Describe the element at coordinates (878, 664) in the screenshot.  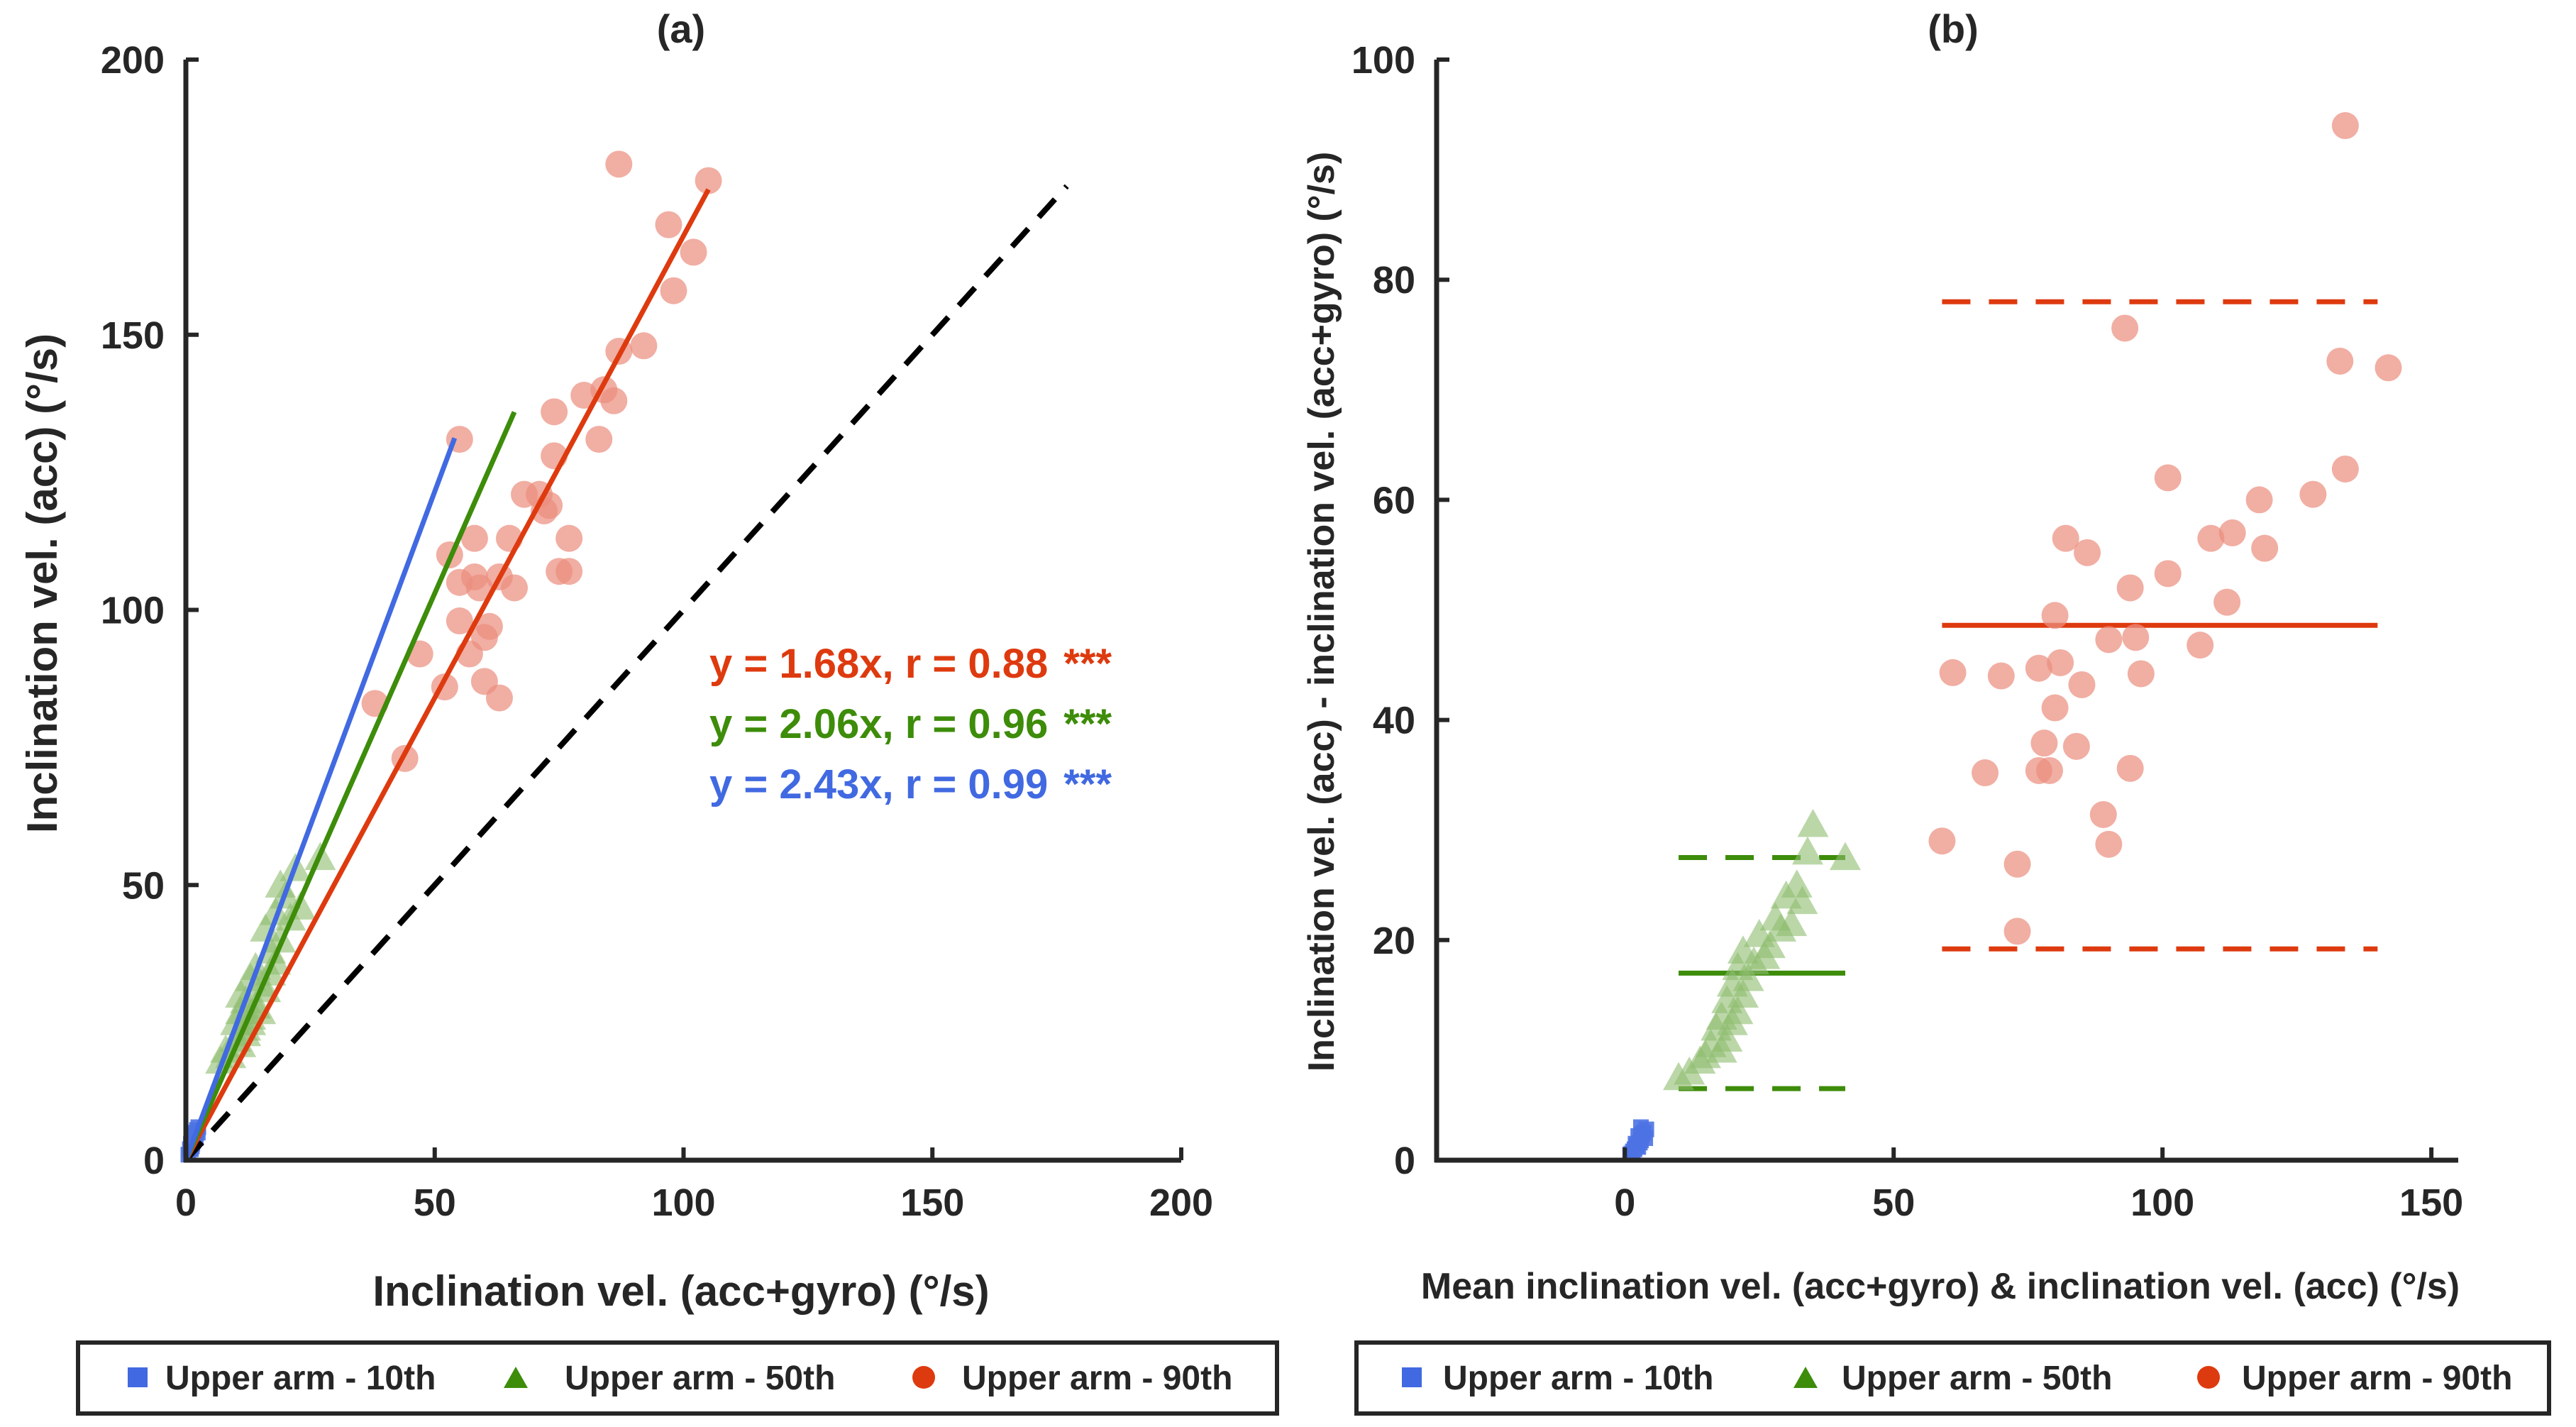
I see `equation-90th-text: y = 1.68x, r = 0.88` at that location.